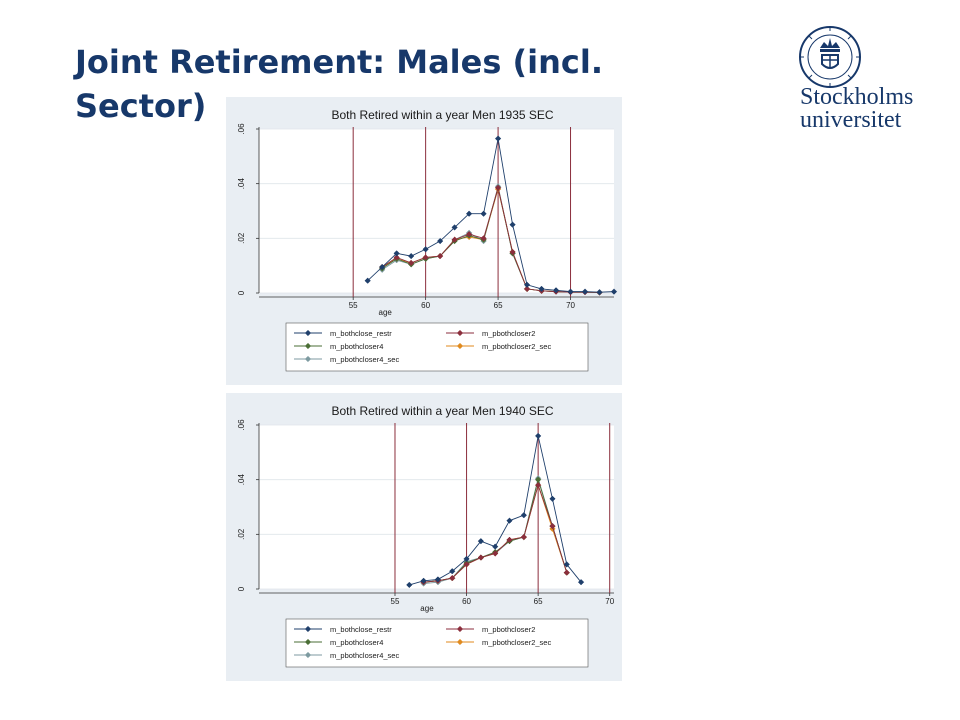  I want to click on wordmark-line-1: Stockholms, so click(857, 97).